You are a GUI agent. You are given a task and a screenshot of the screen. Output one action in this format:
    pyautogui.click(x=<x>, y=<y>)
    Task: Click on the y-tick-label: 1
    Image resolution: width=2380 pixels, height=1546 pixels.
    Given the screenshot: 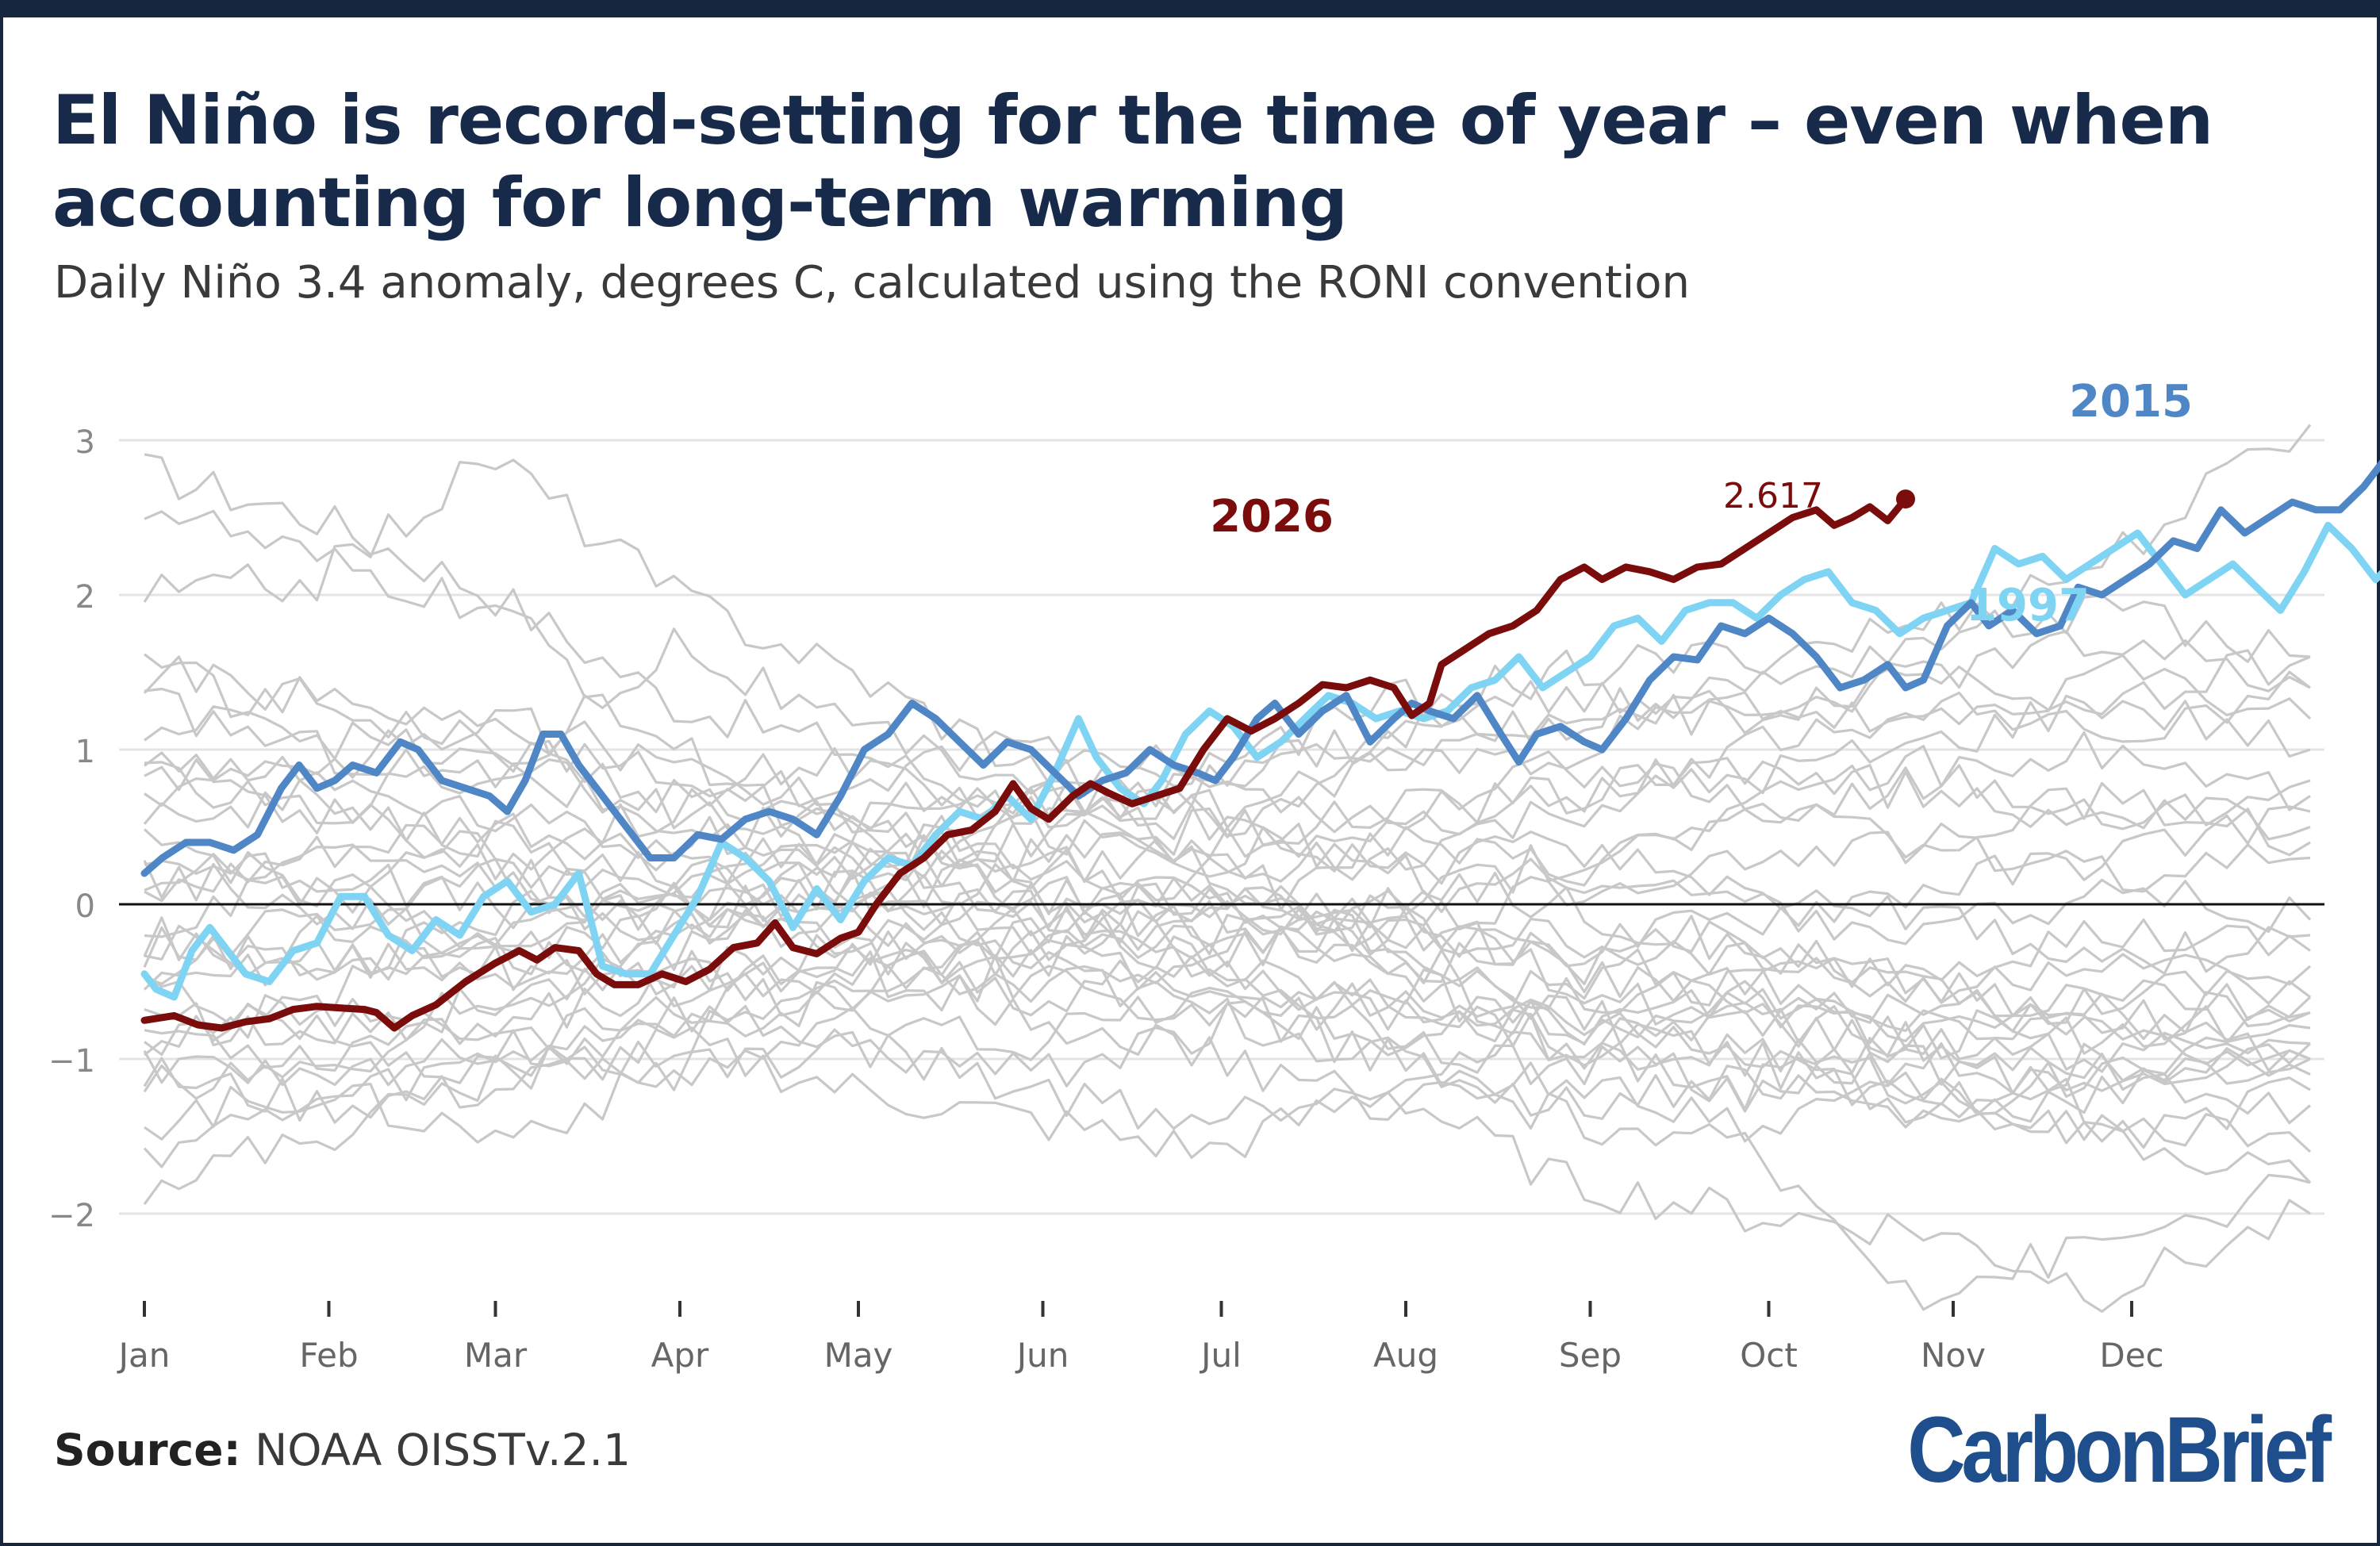 What is the action you would take?
    pyautogui.click(x=85, y=752)
    